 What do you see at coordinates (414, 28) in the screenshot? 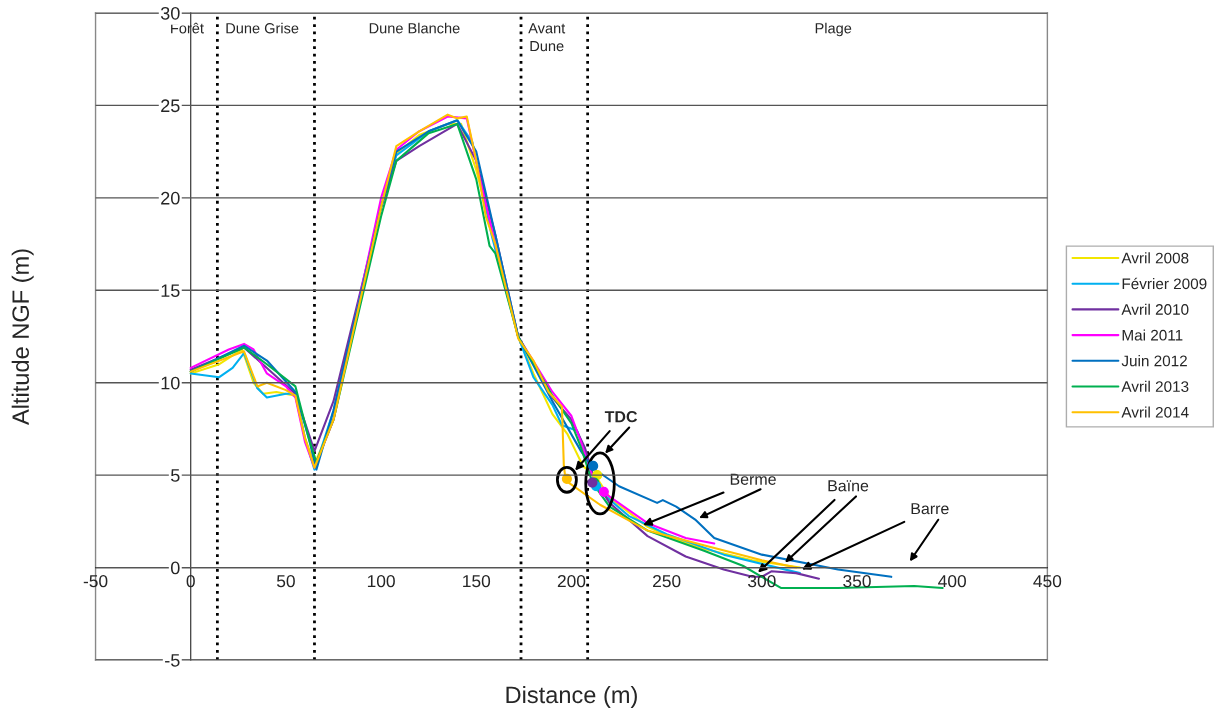
I see `annotation: Dune Blanche` at bounding box center [414, 28].